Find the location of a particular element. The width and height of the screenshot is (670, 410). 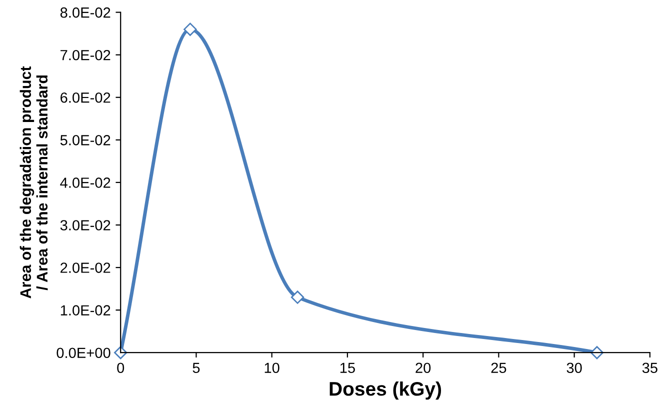

y-tick-label: 5.0E-02 is located at coordinates (85, 140).